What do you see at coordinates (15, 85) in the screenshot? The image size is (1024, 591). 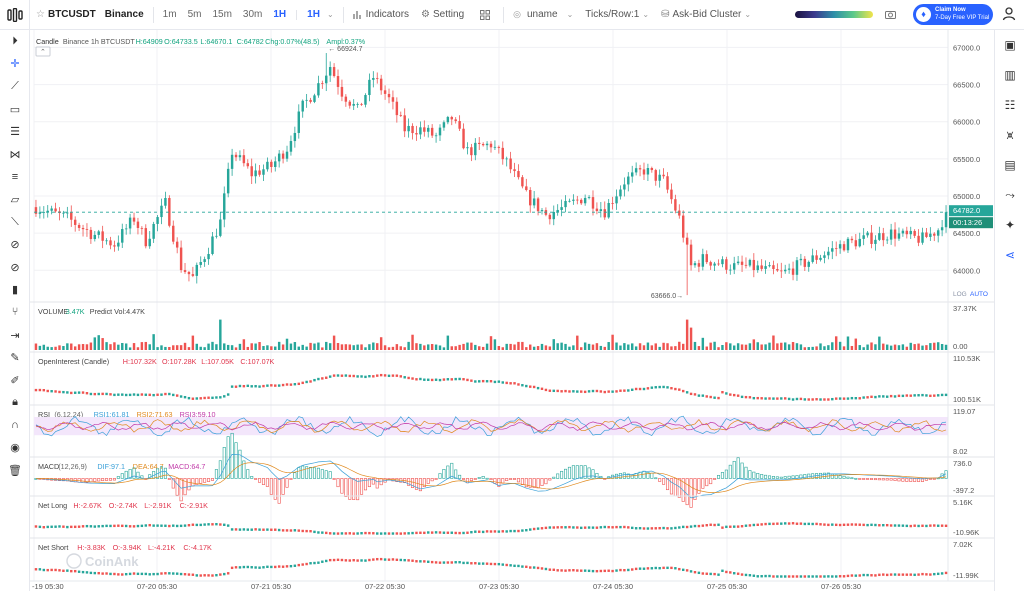 I see `trendline-icon: ⟋` at bounding box center [15, 85].